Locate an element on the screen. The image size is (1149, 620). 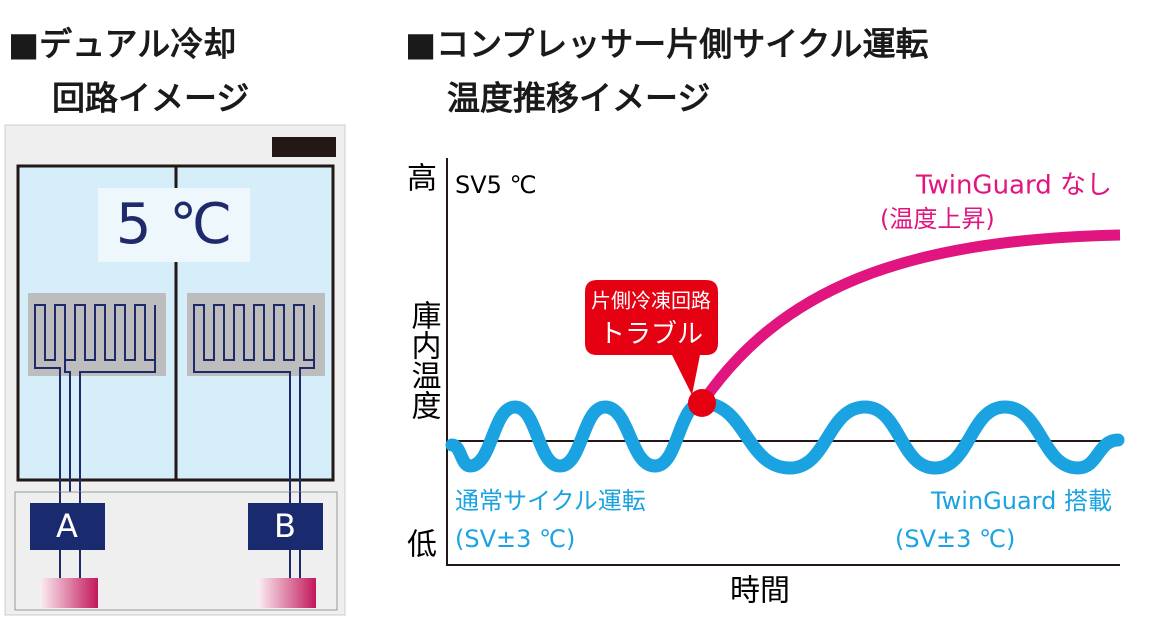
without-label: TwinGuard なし is located at coordinates (1013, 186).